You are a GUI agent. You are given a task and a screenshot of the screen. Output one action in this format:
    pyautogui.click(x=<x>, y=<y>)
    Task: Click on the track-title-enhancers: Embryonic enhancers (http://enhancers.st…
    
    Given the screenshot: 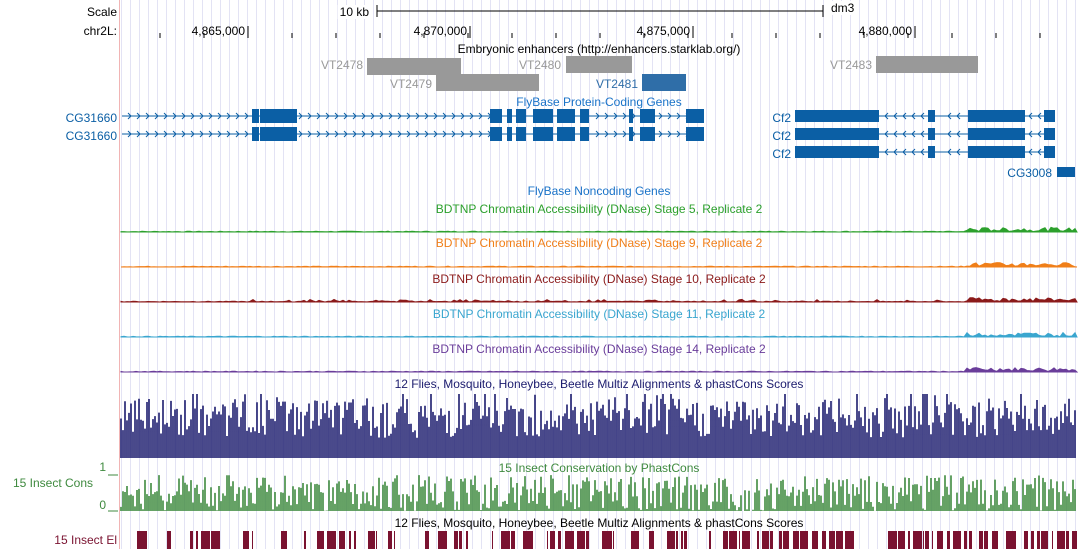 What is the action you would take?
    pyautogui.click(x=599, y=49)
    